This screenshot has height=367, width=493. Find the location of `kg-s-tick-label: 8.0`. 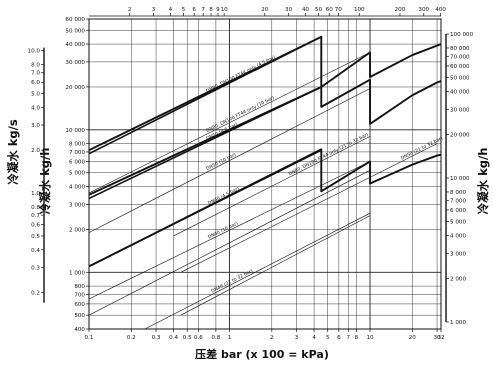

kg-s-tick-label: 8.0 is located at coordinates (35, 65).